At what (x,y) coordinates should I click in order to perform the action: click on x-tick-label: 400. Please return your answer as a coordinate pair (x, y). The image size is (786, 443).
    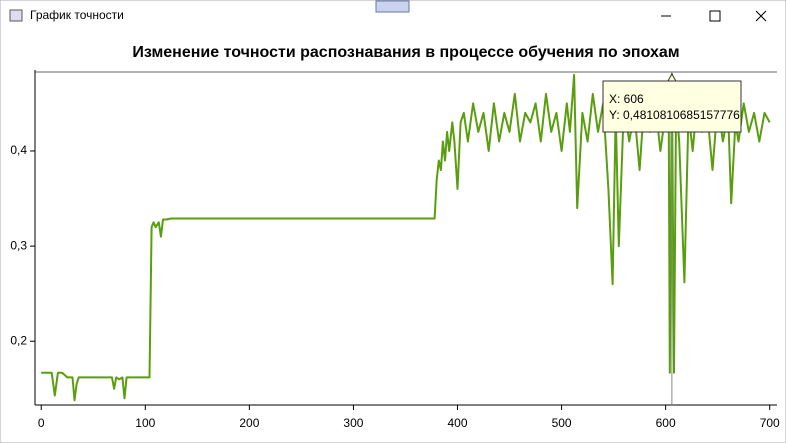
    Looking at the image, I should click on (457, 423).